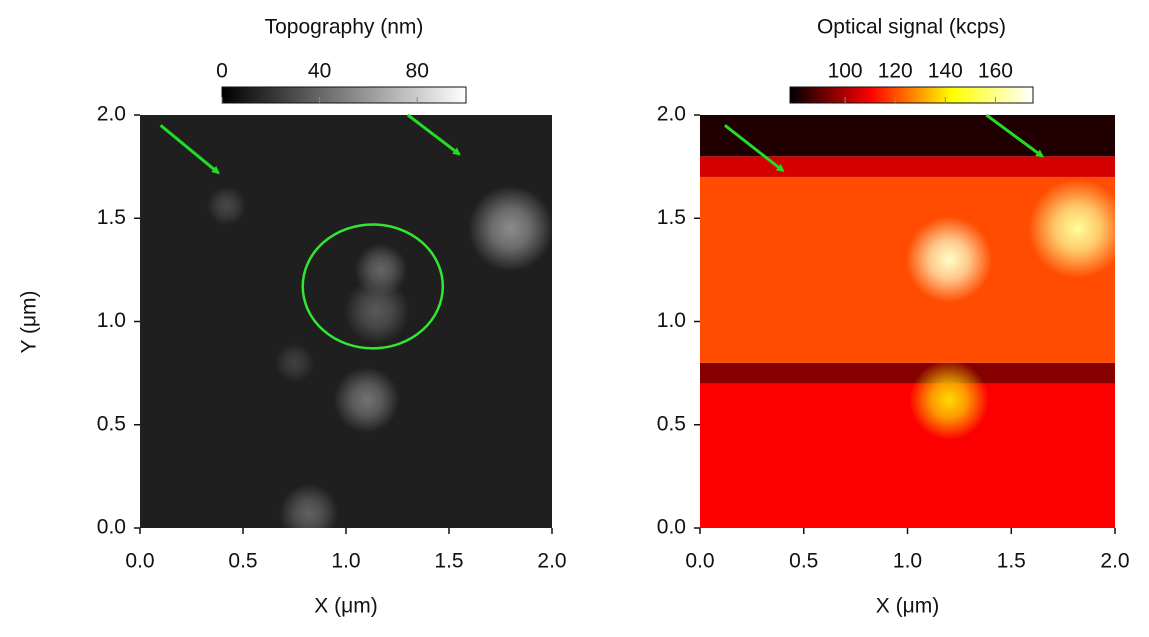 The width and height of the screenshot is (1149, 637). What do you see at coordinates (895, 71) in the screenshot?
I see `colorbar-tick-label: 120` at bounding box center [895, 71].